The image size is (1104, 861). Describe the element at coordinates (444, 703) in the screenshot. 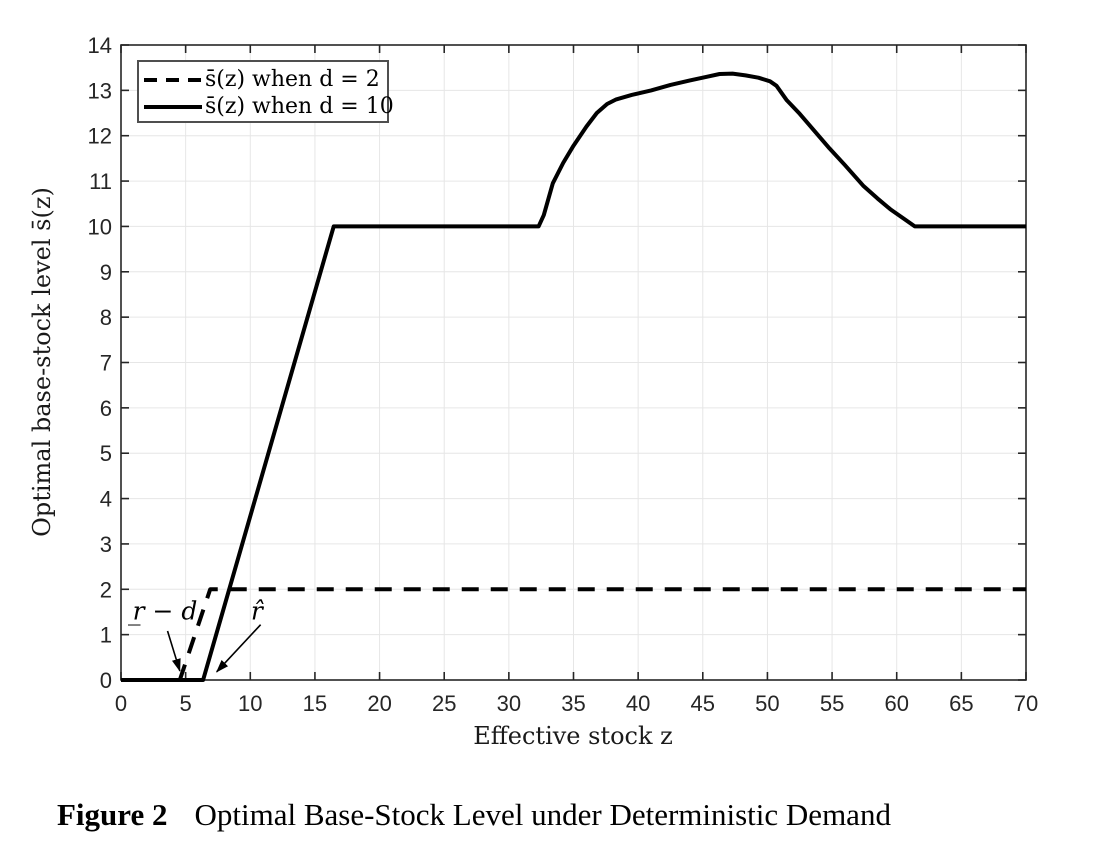

I see `x-tick-label: 25` at that location.